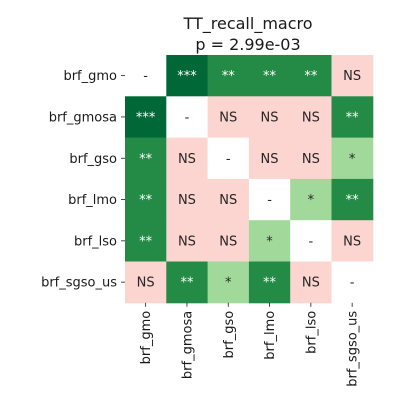 The image size is (406, 409). I want to click on chart-title: TT_recall_macro, so click(247, 24).